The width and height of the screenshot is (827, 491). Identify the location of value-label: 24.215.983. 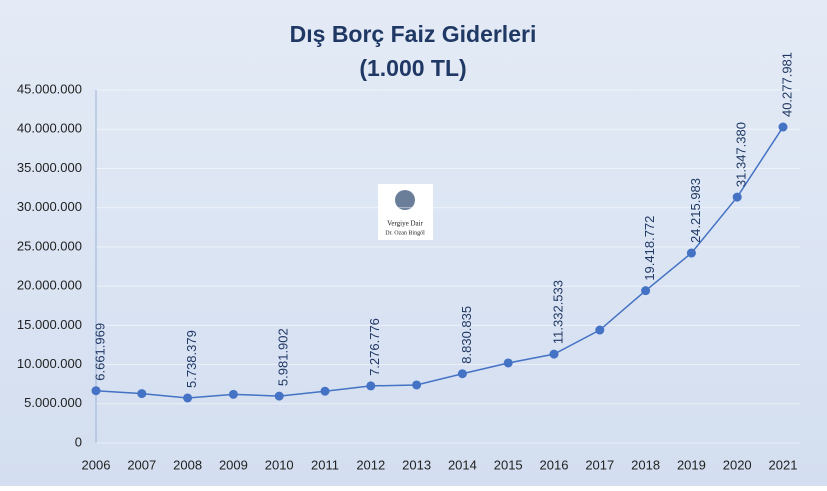
(695, 210).